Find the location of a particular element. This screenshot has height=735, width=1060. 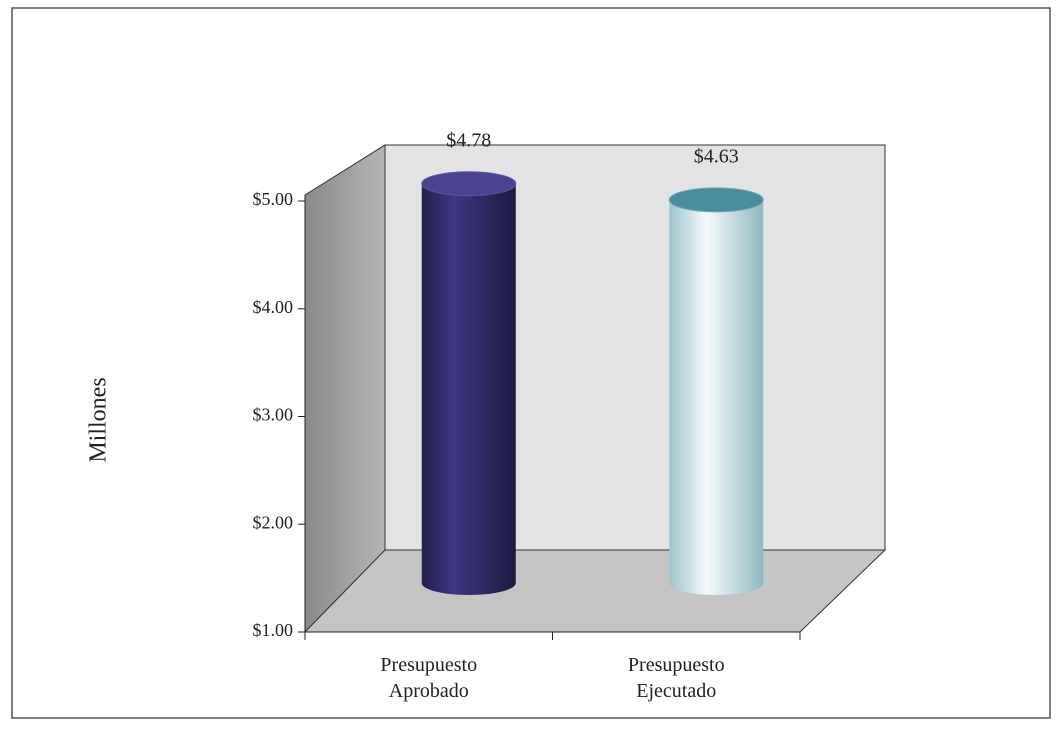

y-tick-label: $5.00 is located at coordinates (273, 199).